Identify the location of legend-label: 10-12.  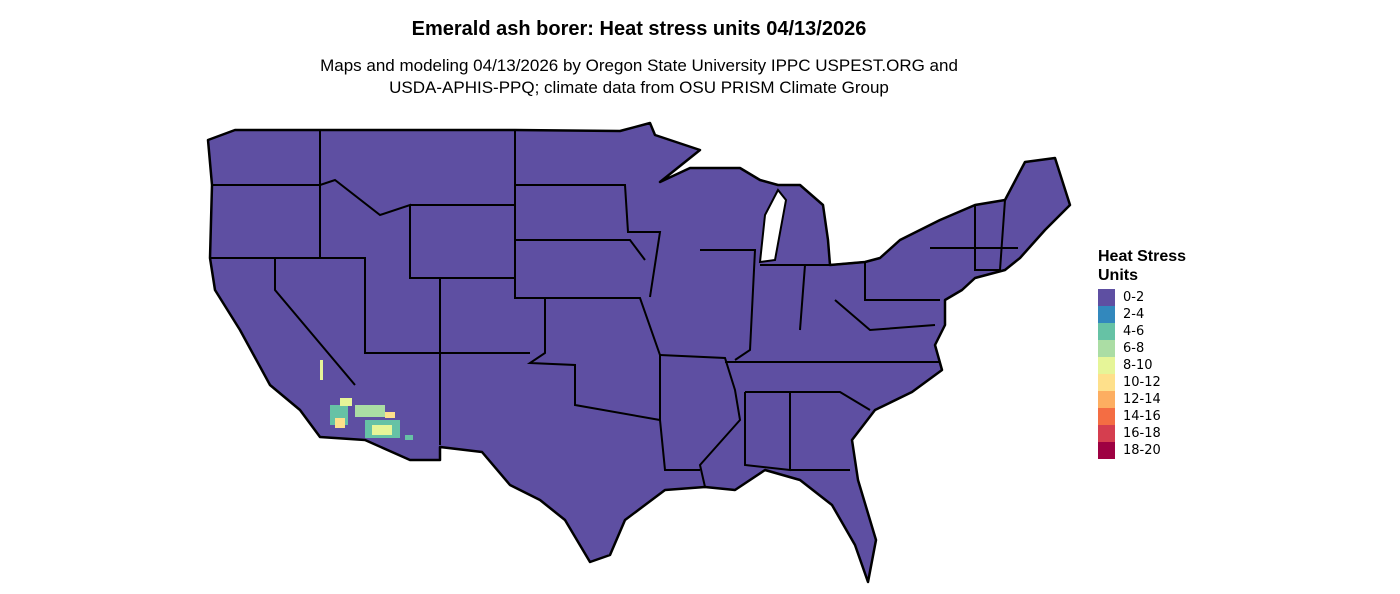
(1142, 382).